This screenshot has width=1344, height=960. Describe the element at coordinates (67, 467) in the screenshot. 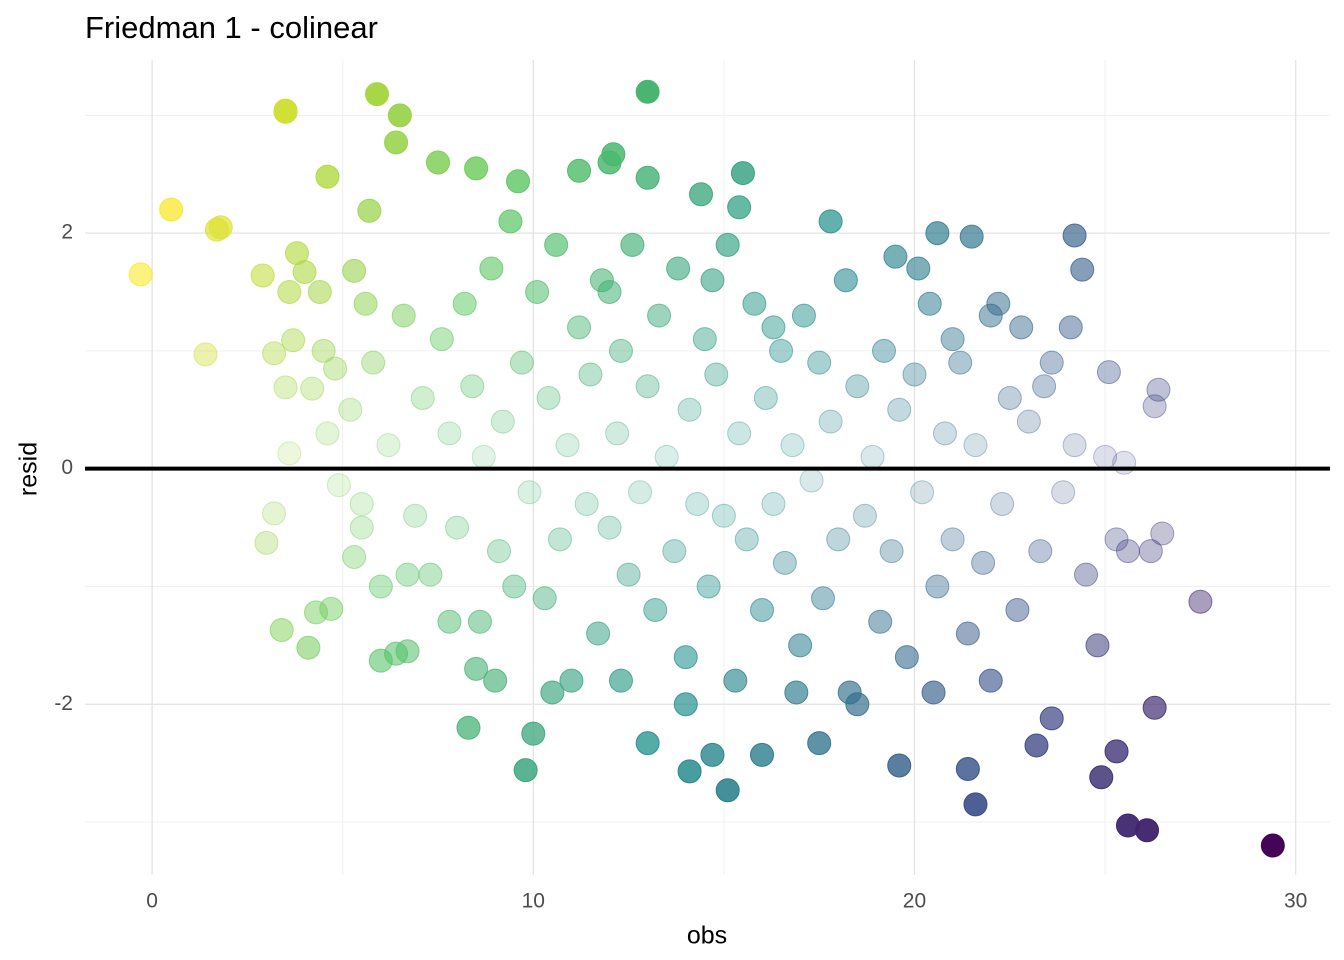

I see `y-tick-label: 0` at that location.